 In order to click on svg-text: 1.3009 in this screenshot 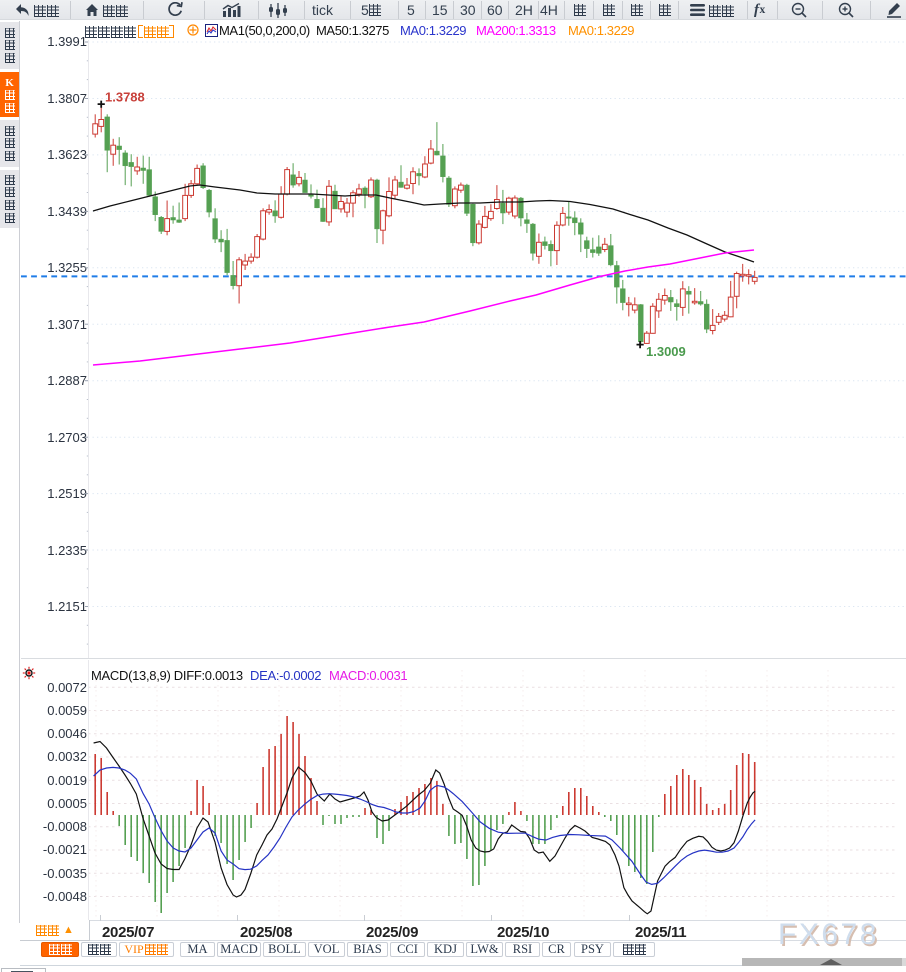, I will do `click(666, 351)`.